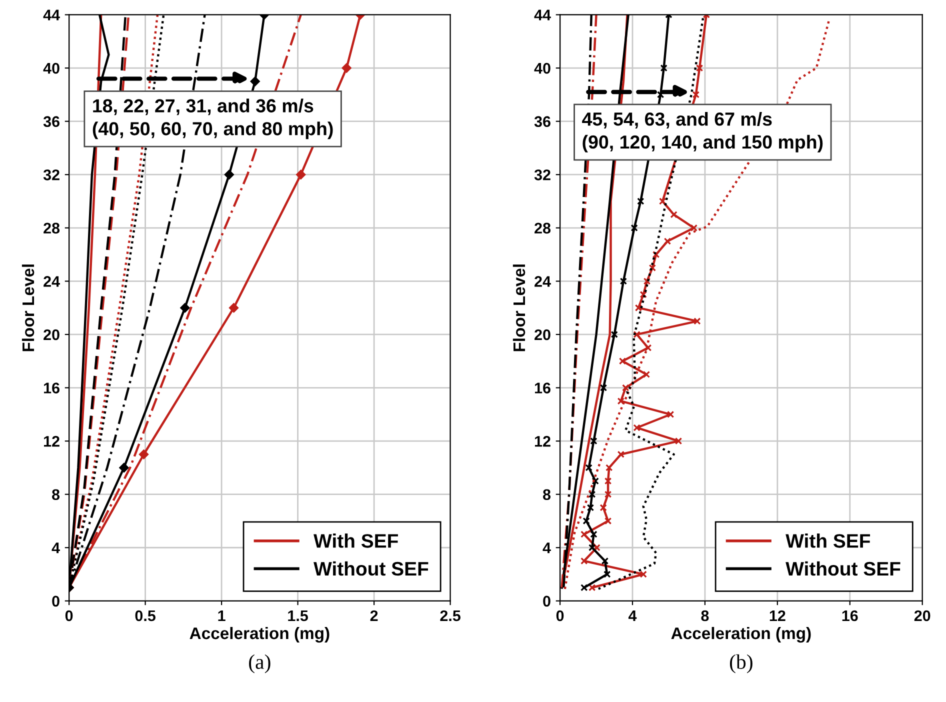 This screenshot has height=702, width=946. Describe the element at coordinates (705, 616) in the screenshot. I see `x-tick-label: 8` at that location.